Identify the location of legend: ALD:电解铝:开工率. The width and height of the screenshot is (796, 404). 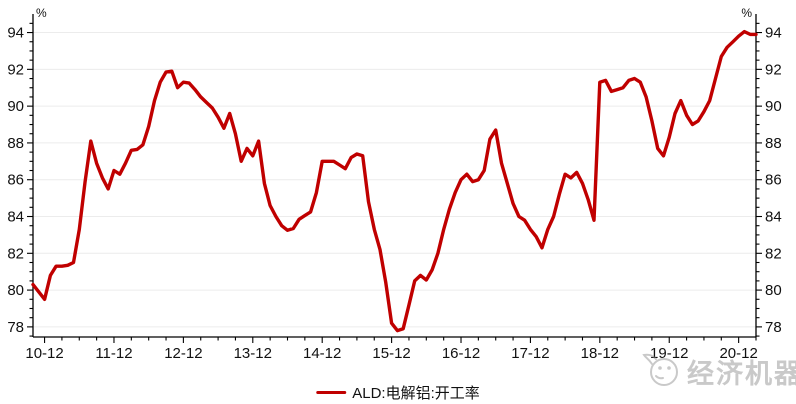
(398, 392).